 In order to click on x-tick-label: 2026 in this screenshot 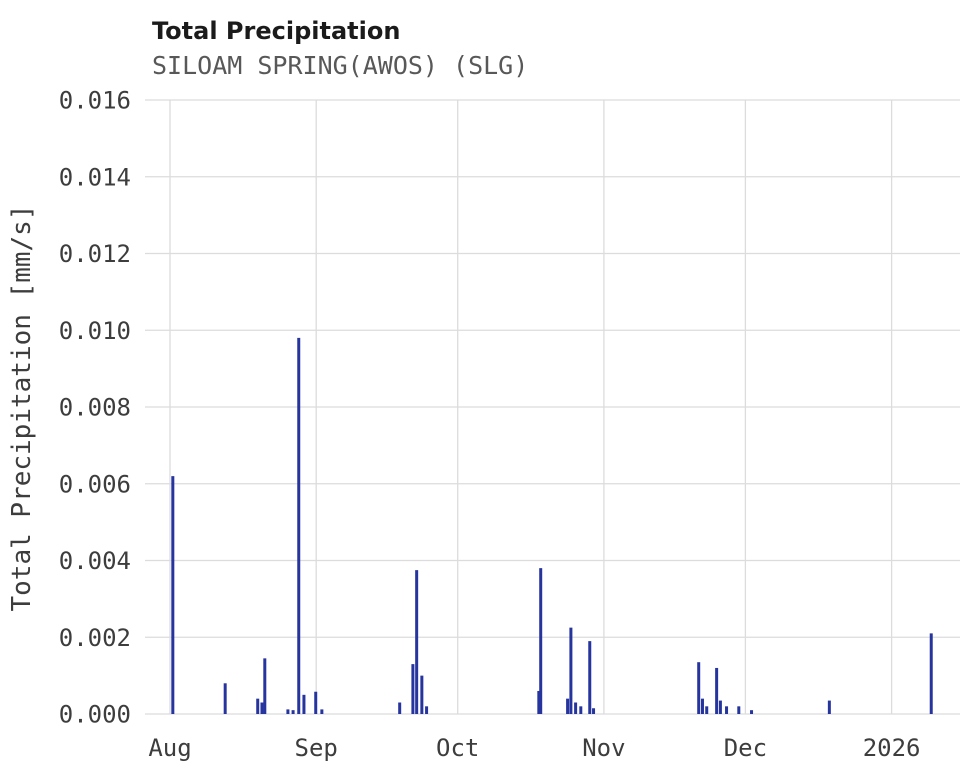, I will do `click(892, 748)`.